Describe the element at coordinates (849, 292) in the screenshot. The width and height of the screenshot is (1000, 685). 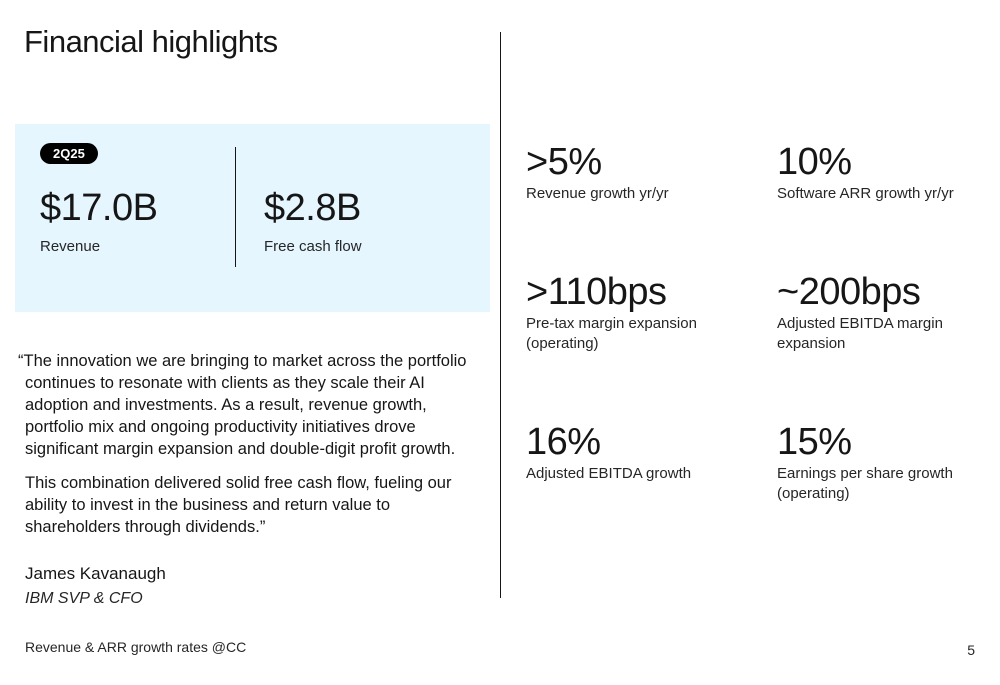
I see `stat-value: ~200bps` at that location.